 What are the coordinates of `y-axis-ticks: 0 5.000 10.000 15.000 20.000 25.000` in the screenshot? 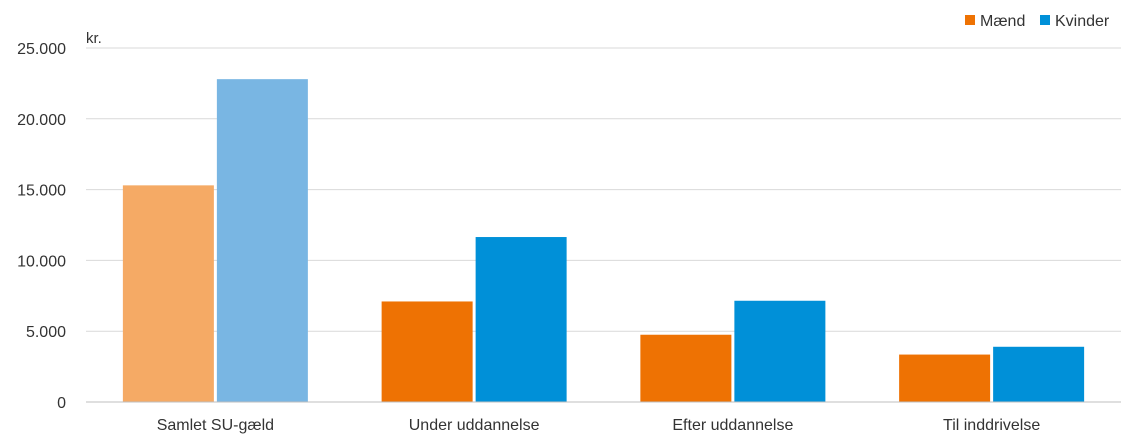 It's located at (41, 226).